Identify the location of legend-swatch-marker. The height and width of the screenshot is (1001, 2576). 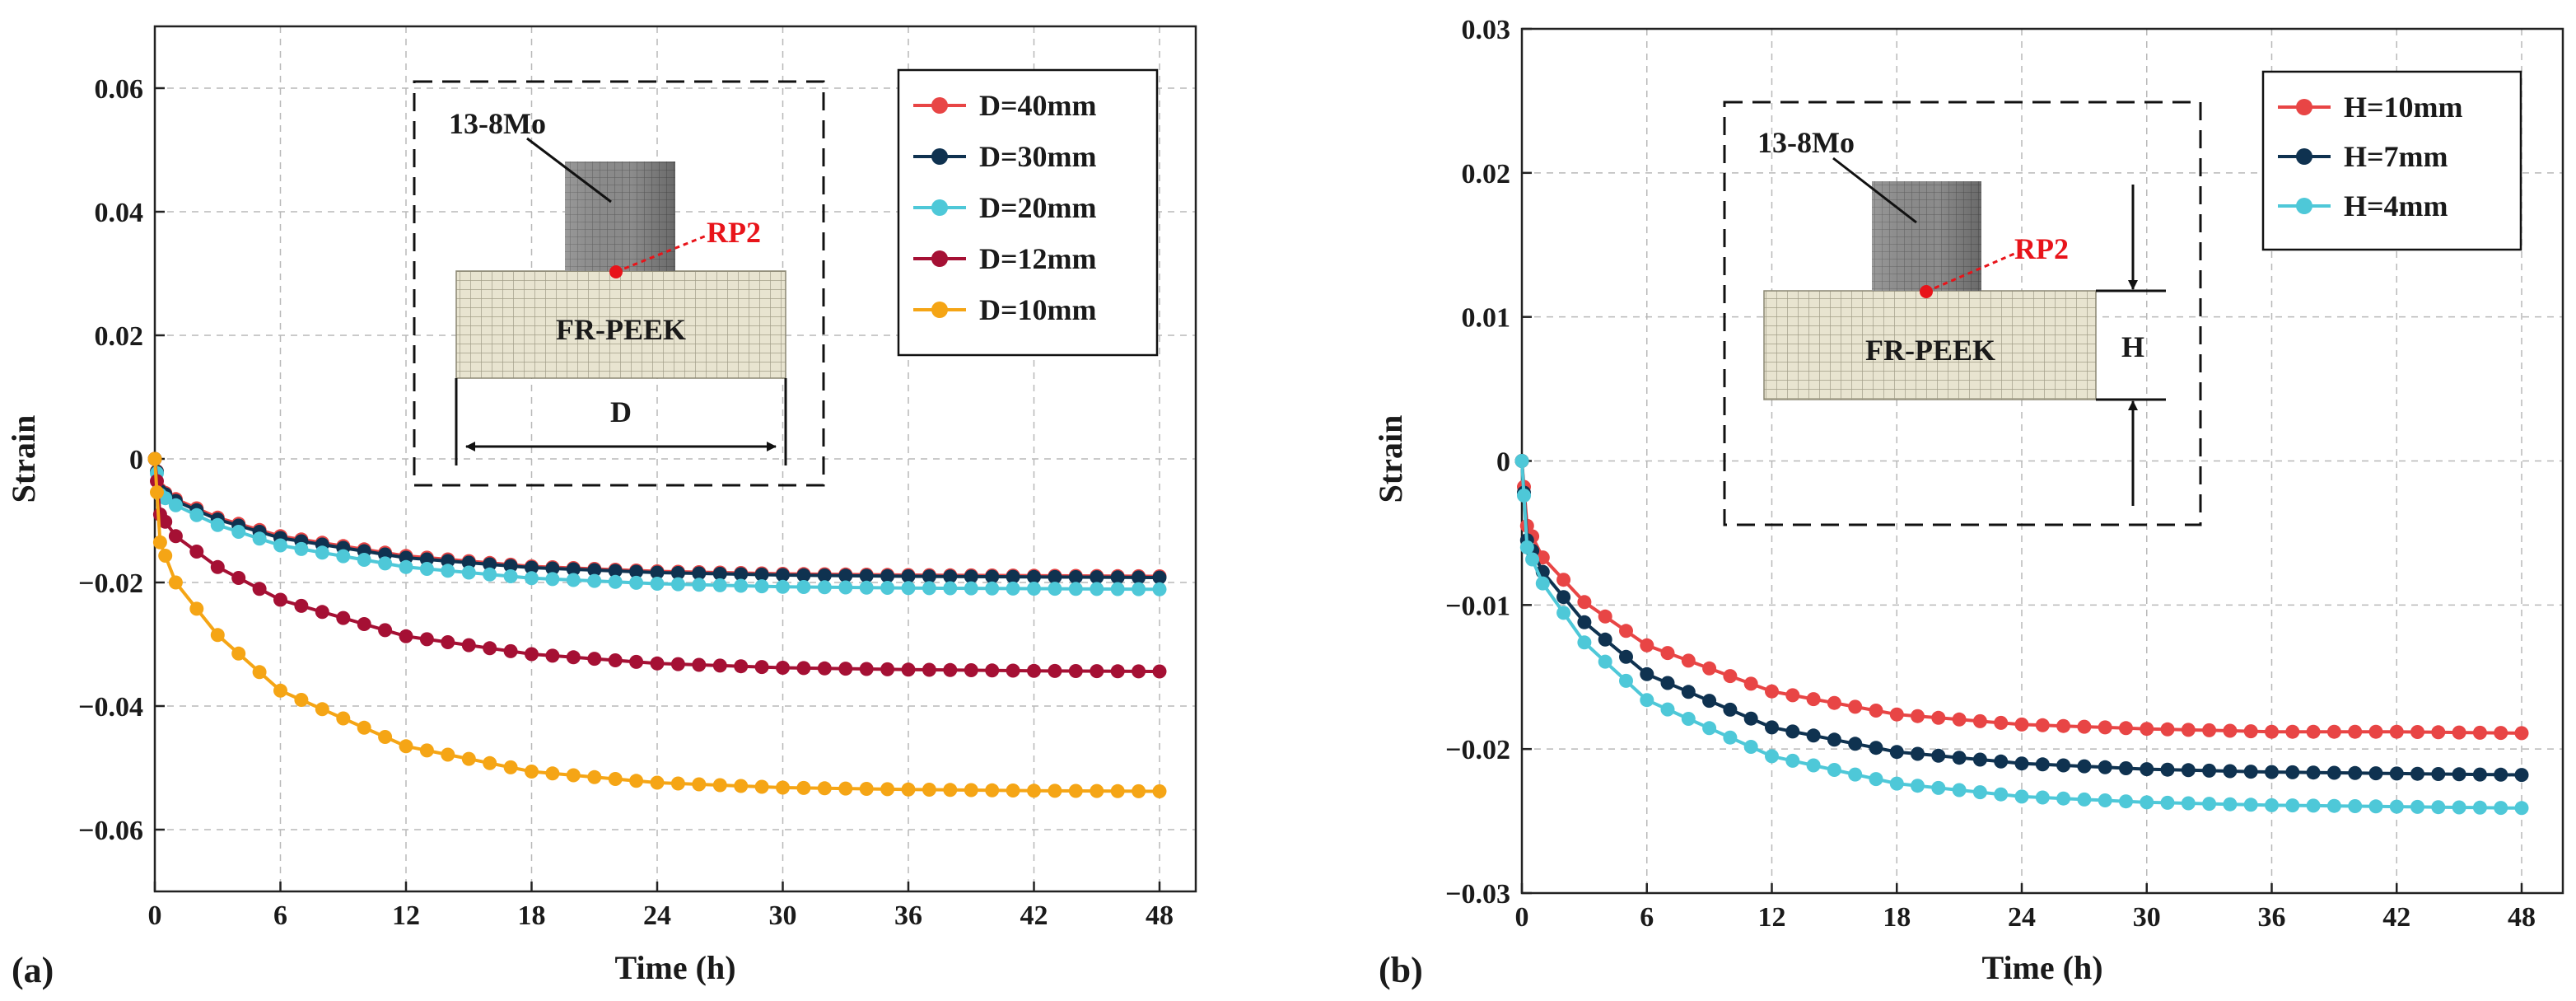
(939, 310).